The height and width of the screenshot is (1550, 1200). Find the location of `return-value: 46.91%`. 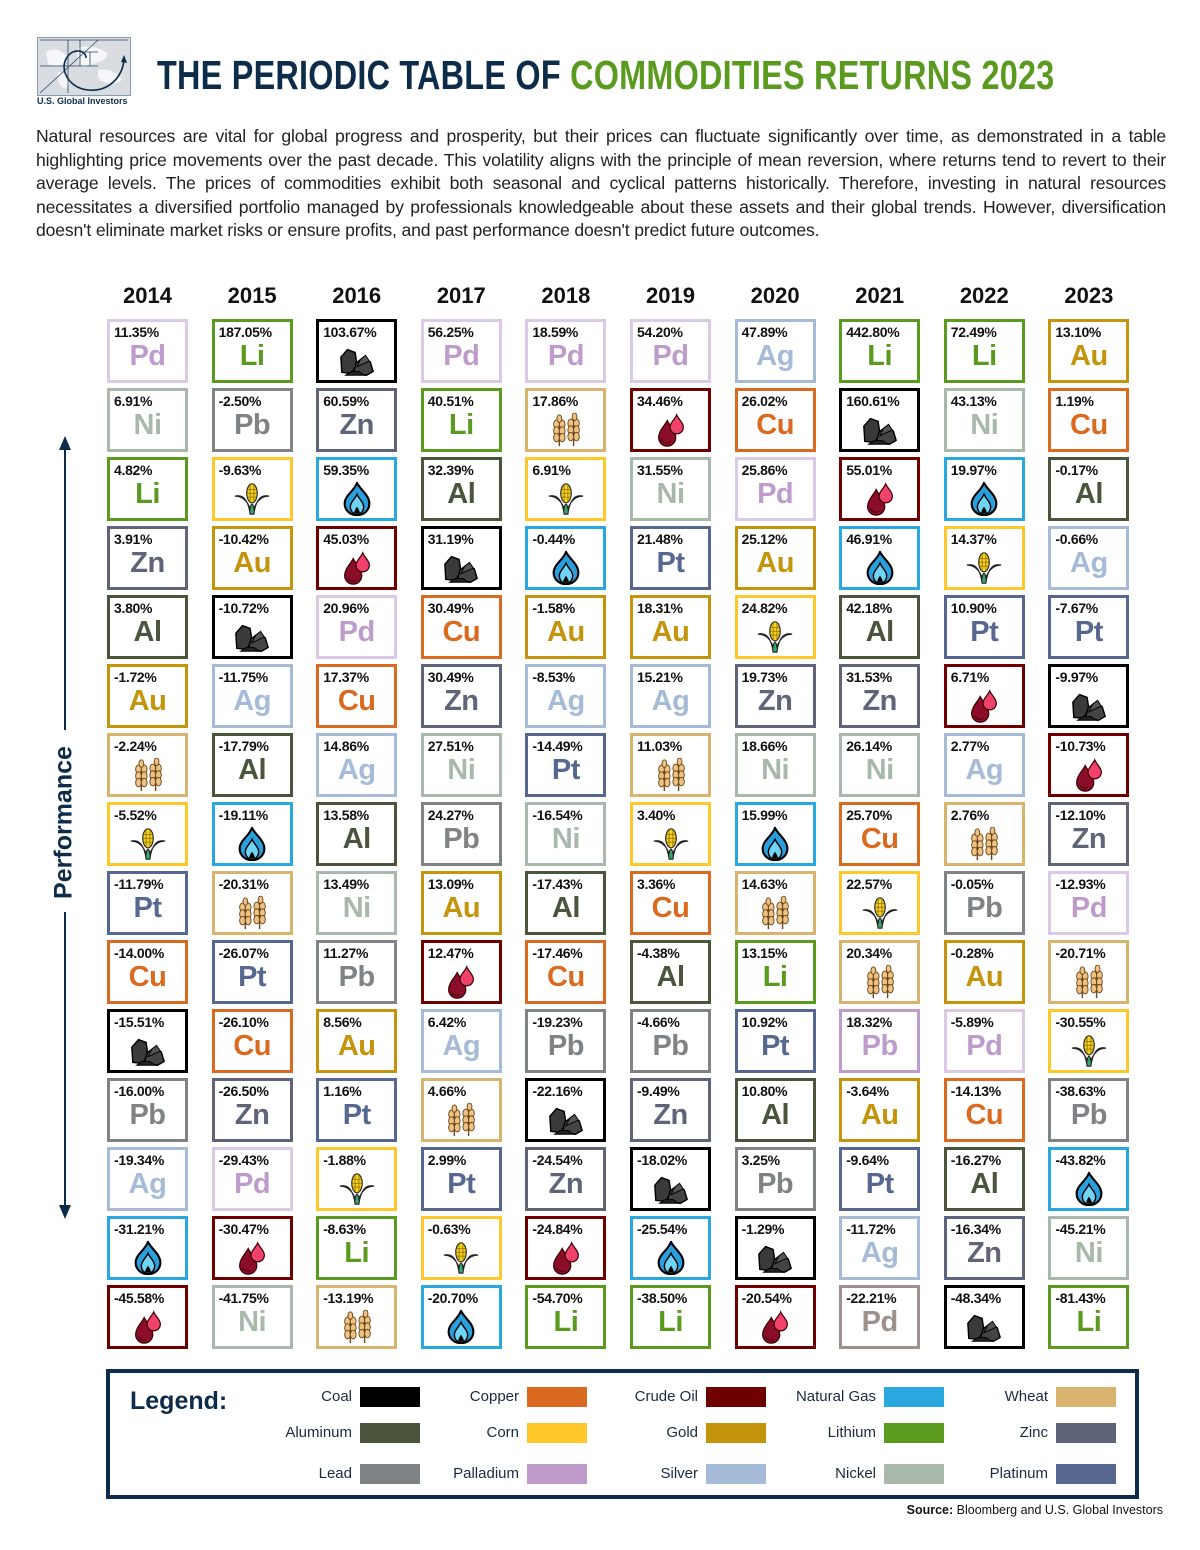

return-value: 46.91% is located at coordinates (869, 539).